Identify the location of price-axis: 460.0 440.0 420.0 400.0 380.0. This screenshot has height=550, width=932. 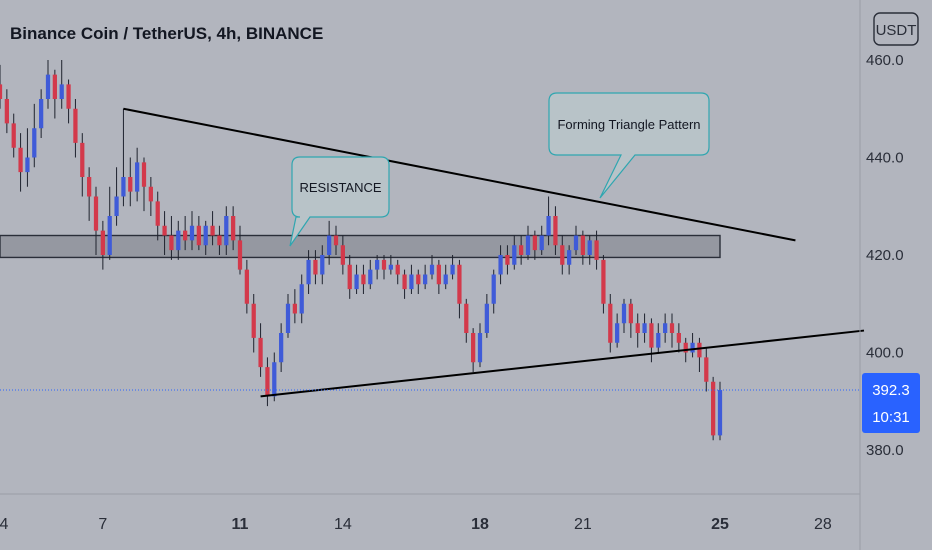
(885, 255).